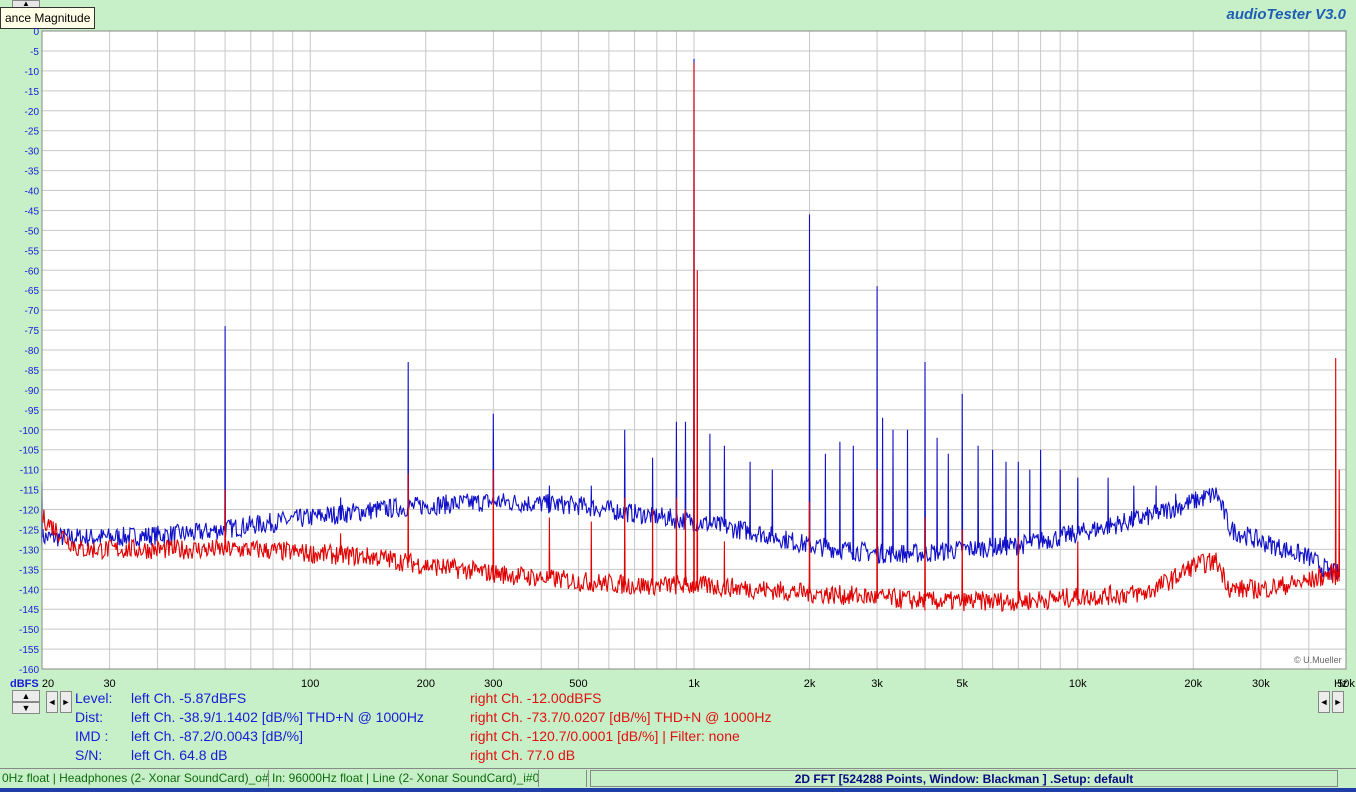  I want to click on imd-left: left Ch. -87.2/0.0043 [dB/%], so click(217, 736).